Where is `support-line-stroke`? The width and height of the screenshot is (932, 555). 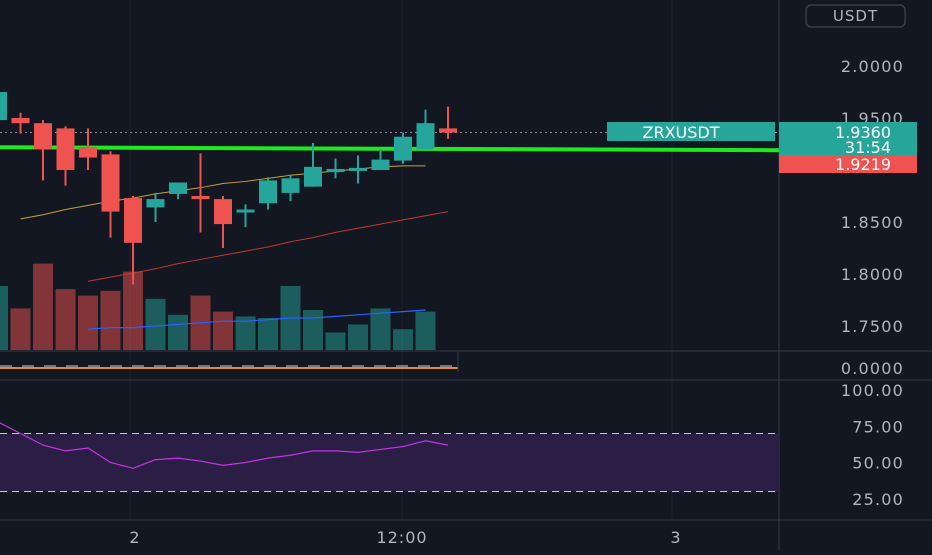
support-line-stroke is located at coordinates (390, 149).